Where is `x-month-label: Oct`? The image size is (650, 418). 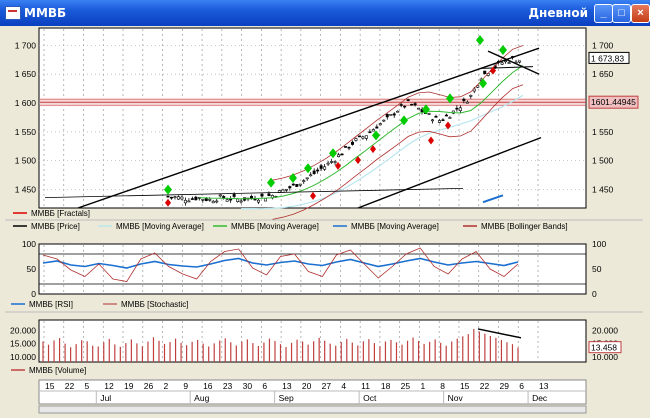
x-month-label: Oct is located at coordinates (370, 398).